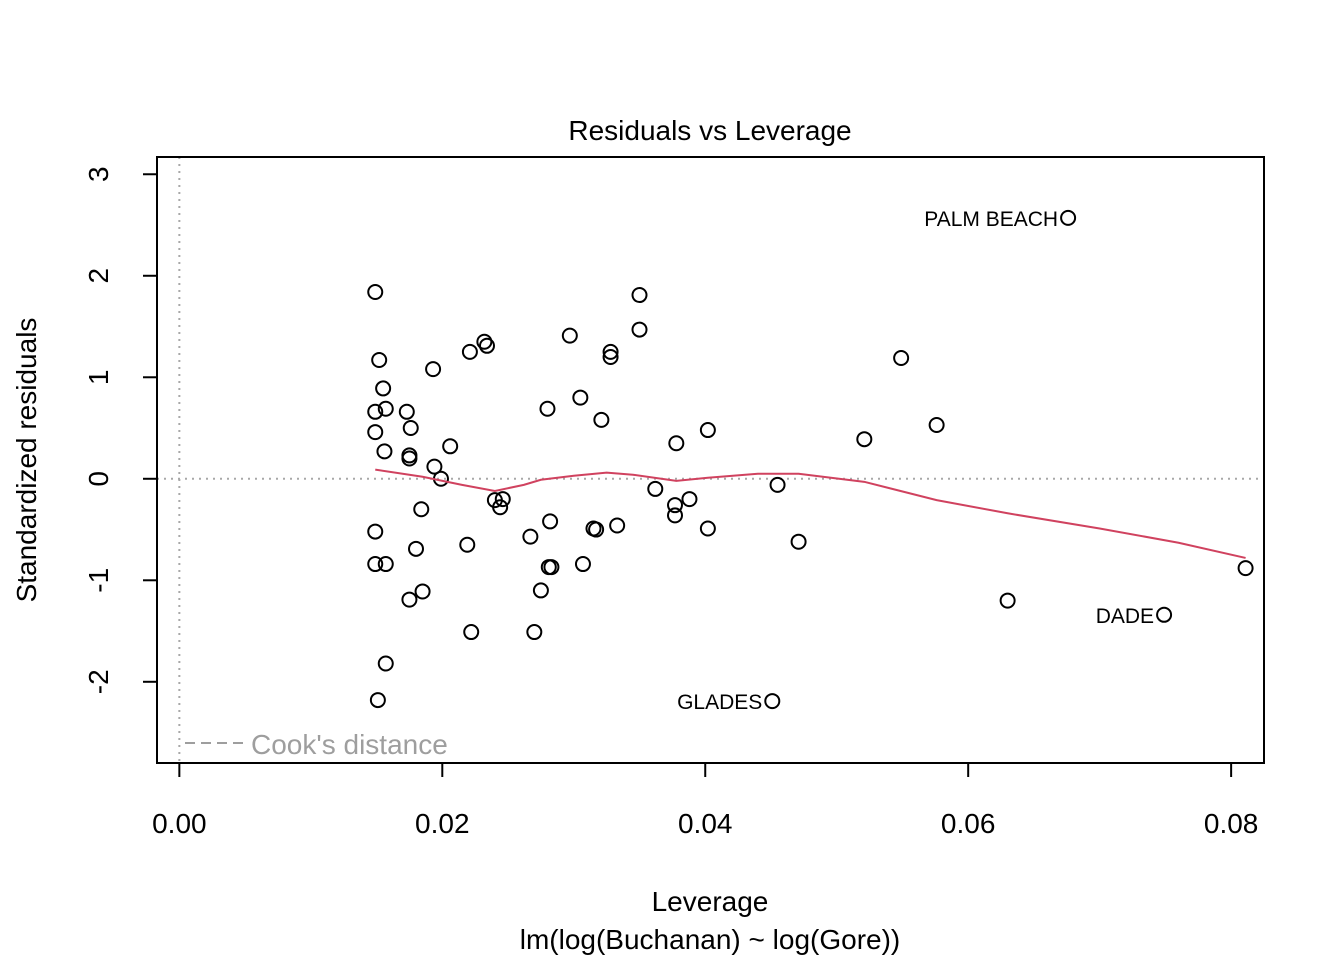  Describe the element at coordinates (442, 823) in the screenshot. I see `x-tick-label: 0.02` at that location.